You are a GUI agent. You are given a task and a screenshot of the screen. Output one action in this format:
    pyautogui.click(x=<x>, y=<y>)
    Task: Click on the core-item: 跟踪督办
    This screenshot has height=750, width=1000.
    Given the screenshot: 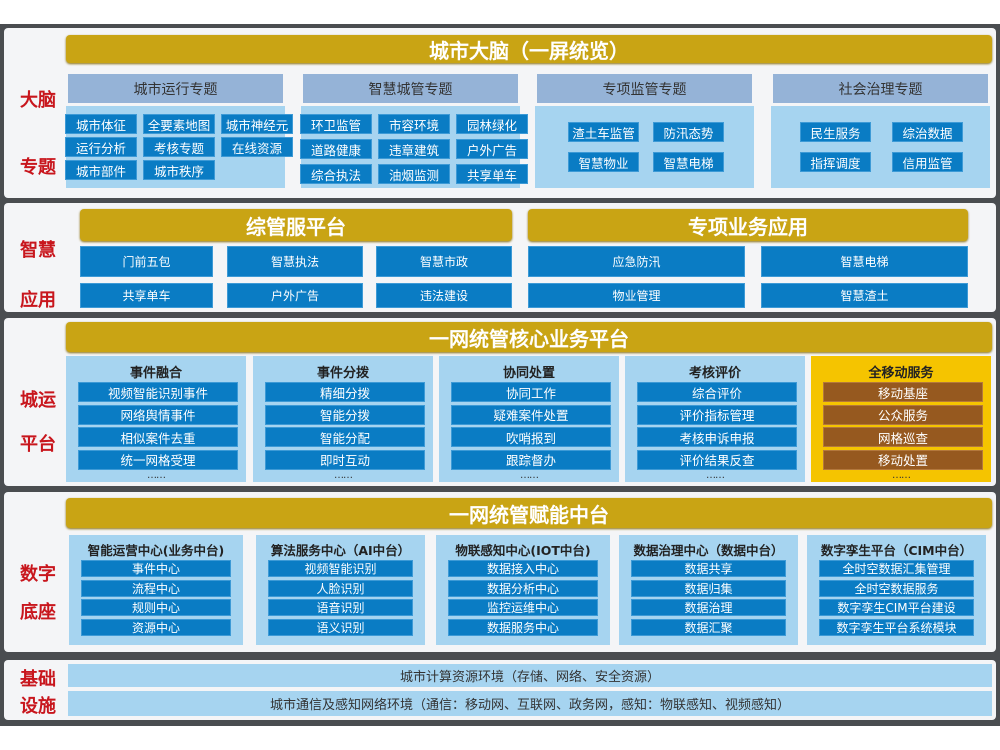 What is the action you would take?
    pyautogui.click(x=531, y=459)
    